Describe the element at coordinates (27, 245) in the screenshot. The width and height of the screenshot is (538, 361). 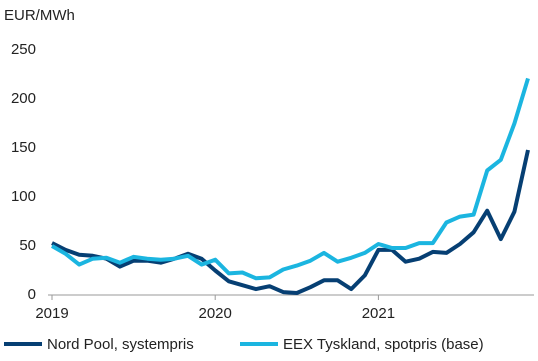
I see `y-tick-label: 50` at that location.